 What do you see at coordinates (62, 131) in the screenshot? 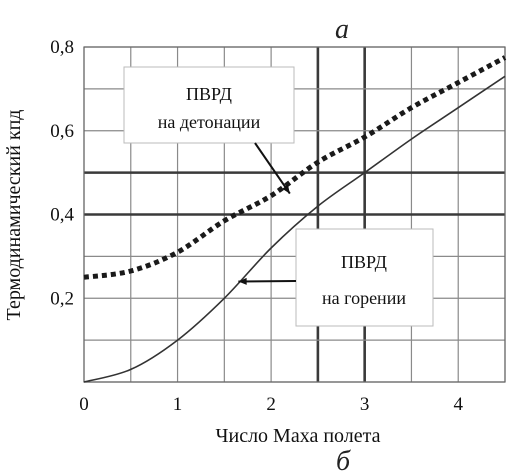
I see `y-tick-label: 0,6` at bounding box center [62, 131].